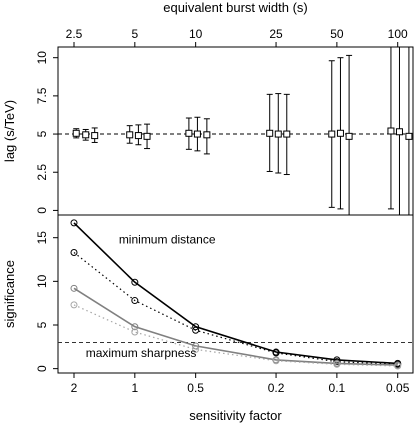  What do you see at coordinates (398, 388) in the screenshot?
I see `x-axis-tick-label: 0.05` at bounding box center [398, 388].